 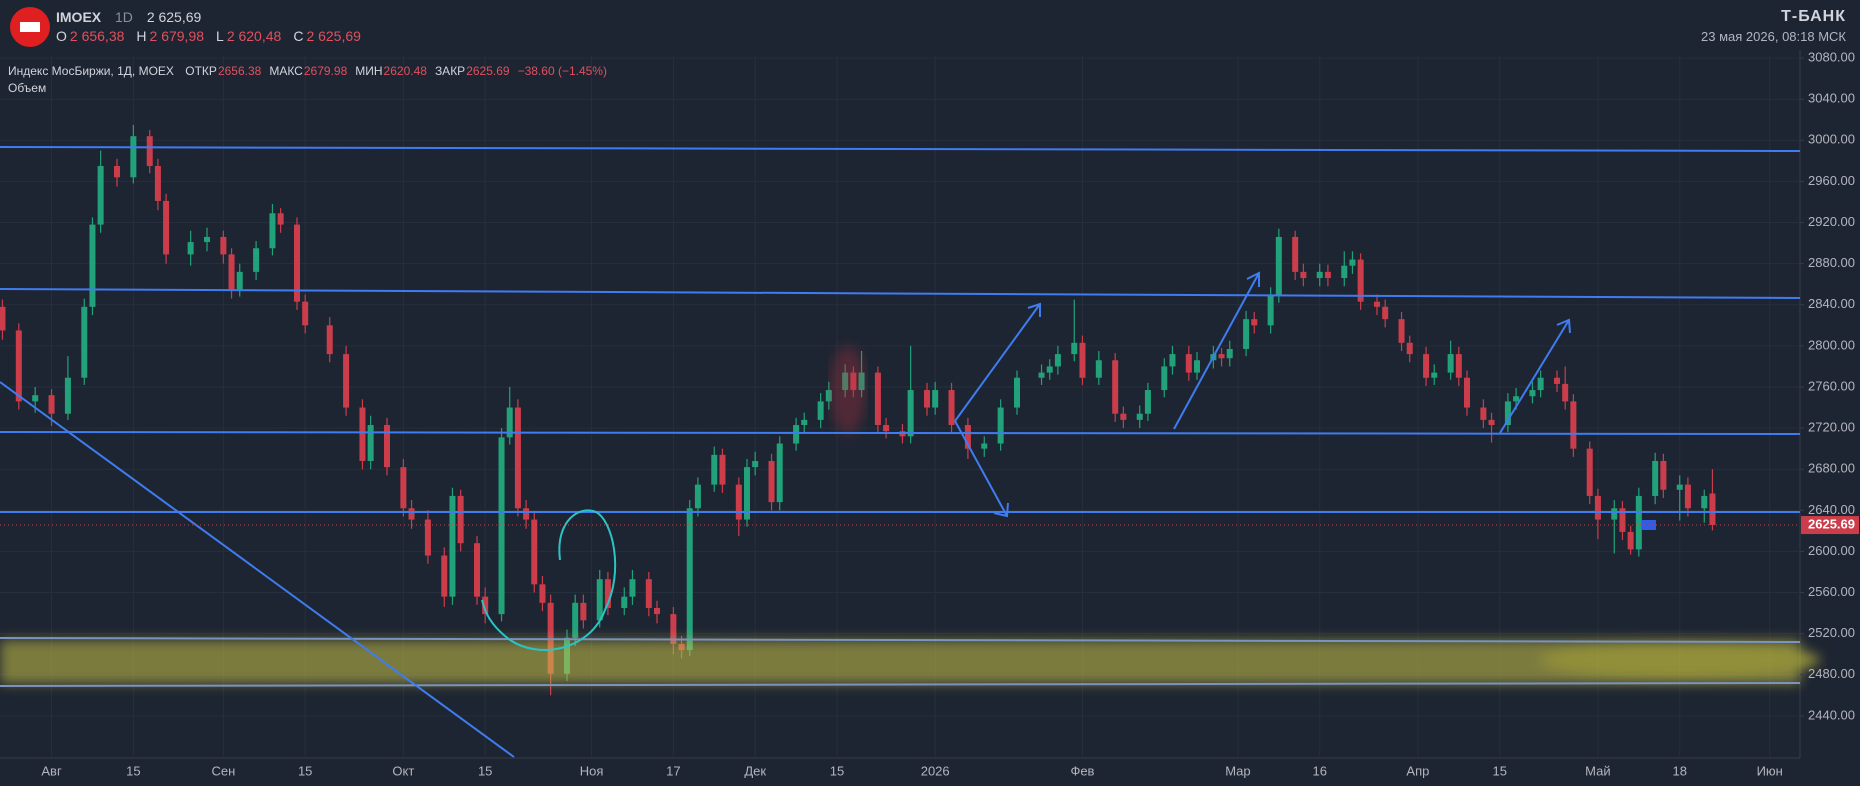 What do you see at coordinates (305, 770) in the screenshot?
I see `x-tick-label: 15` at bounding box center [305, 770].